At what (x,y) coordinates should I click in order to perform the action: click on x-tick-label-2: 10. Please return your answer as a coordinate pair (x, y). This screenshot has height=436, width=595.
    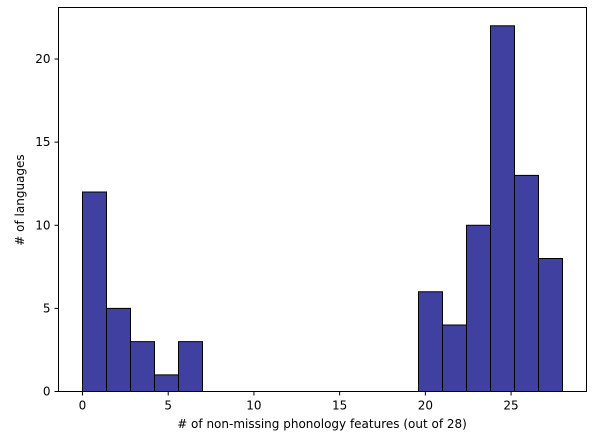
    Looking at the image, I should click on (253, 406).